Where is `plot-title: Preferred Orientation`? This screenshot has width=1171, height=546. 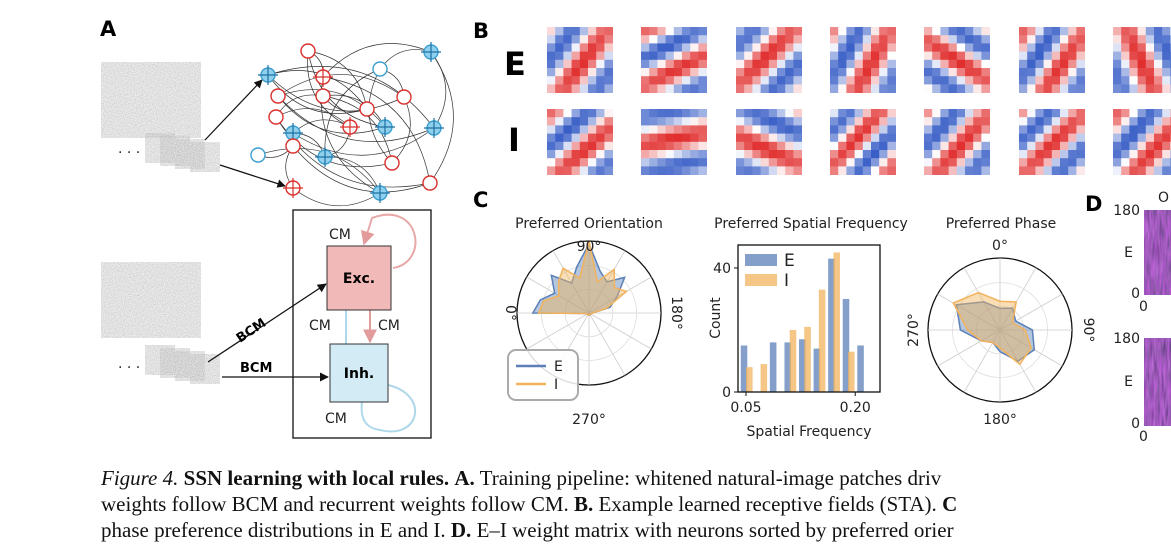 plot-title: Preferred Orientation is located at coordinates (589, 224).